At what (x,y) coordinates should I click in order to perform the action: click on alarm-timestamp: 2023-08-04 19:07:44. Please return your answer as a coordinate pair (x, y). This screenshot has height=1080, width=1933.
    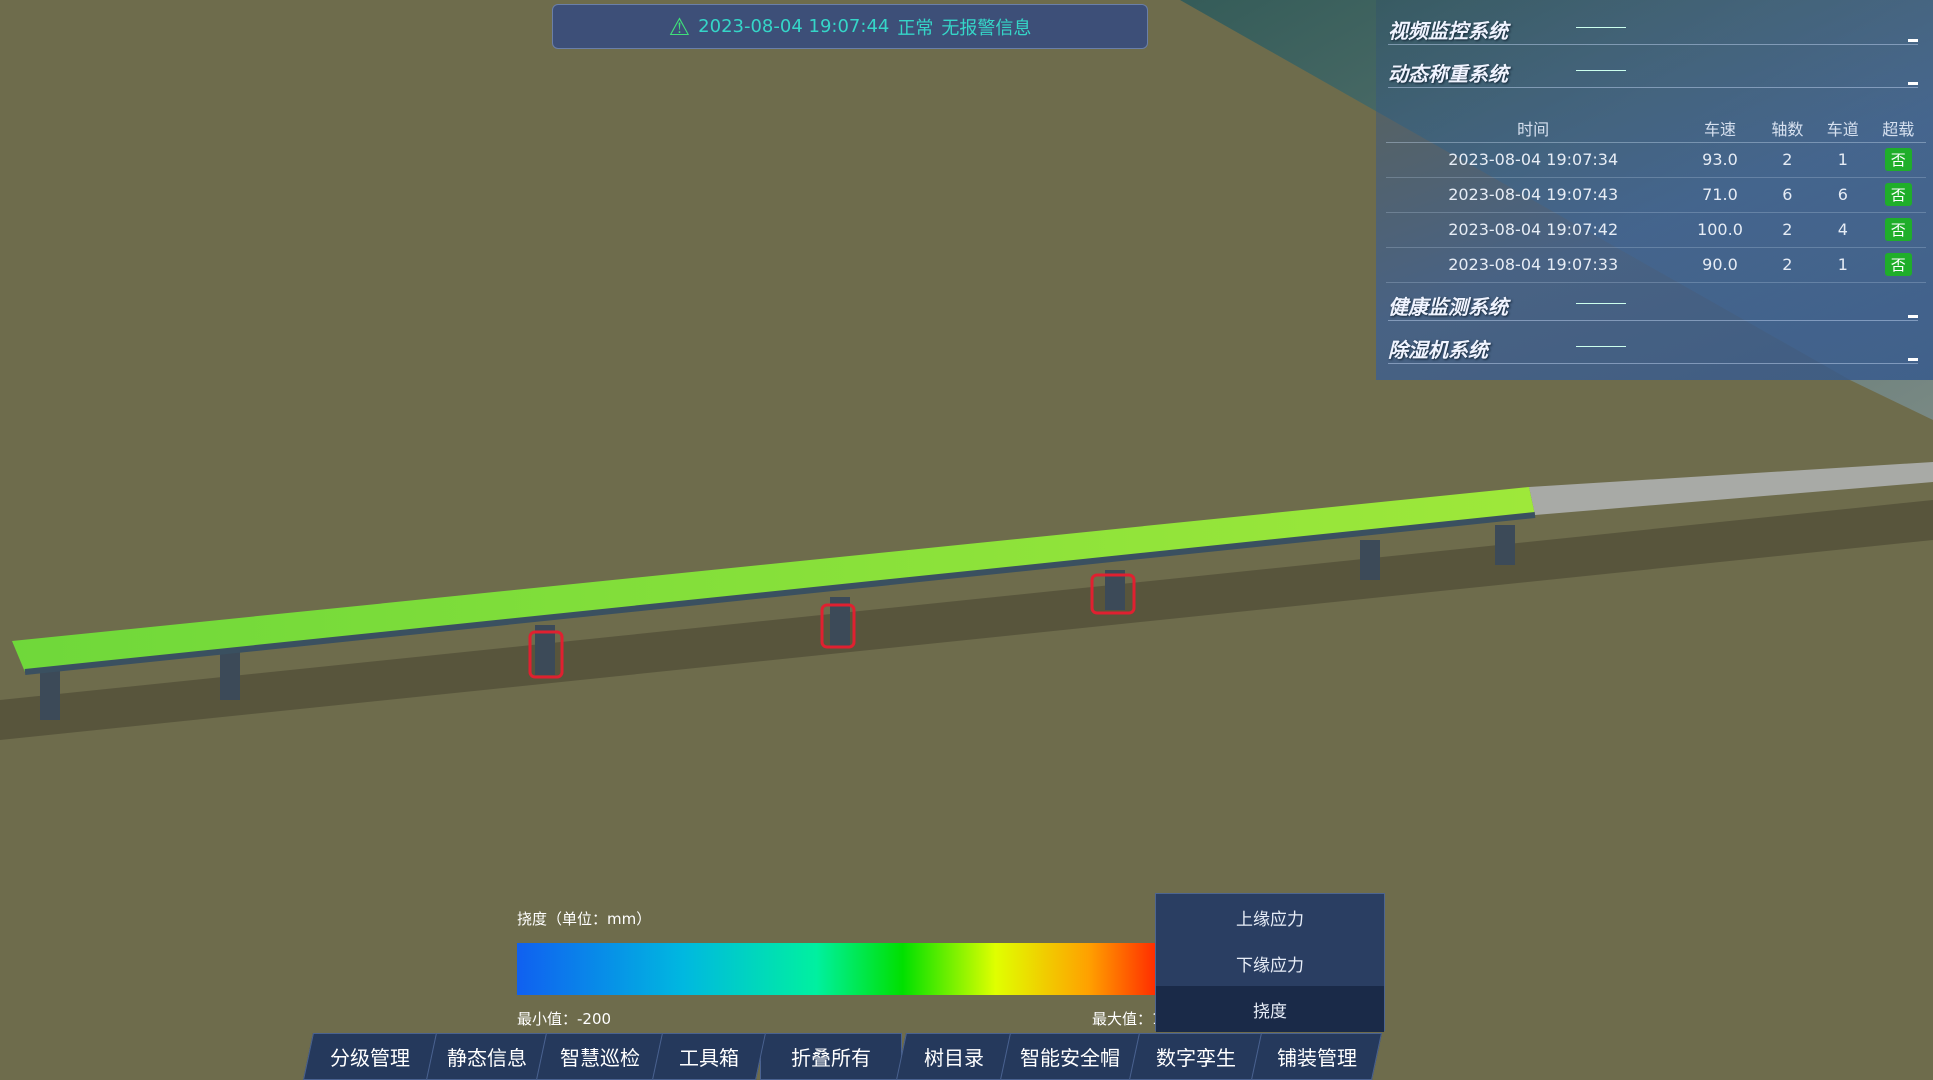
    Looking at the image, I should click on (794, 26).